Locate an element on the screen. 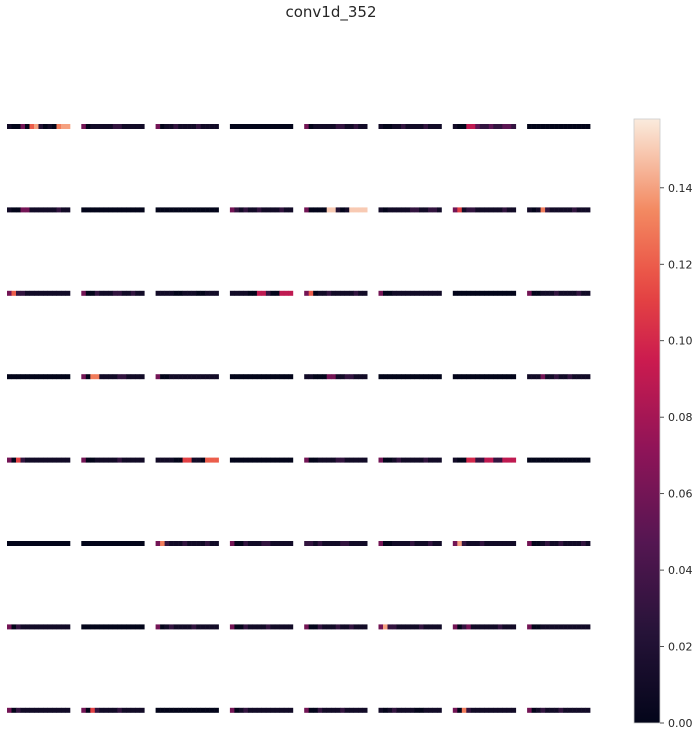 The image size is (700, 737). colorbar-gradient is located at coordinates (647, 421).